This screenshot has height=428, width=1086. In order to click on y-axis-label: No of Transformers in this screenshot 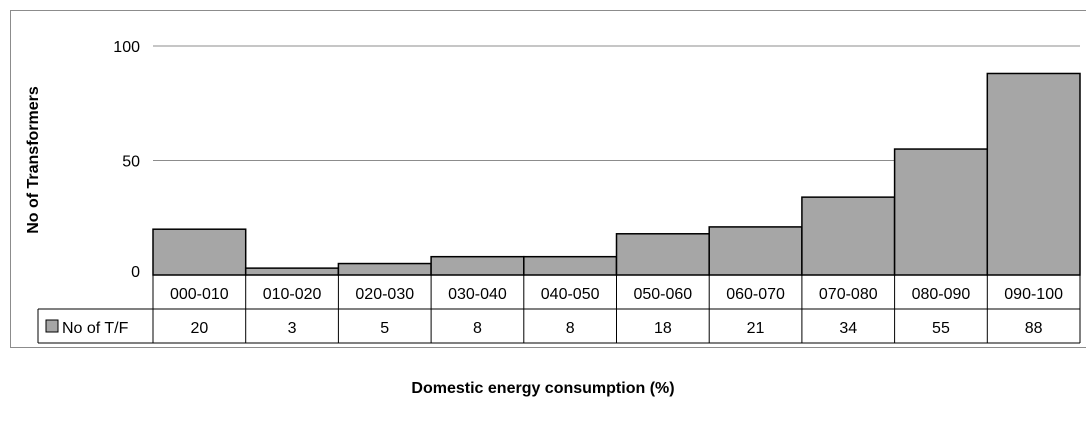, I will do `click(33, 160)`.